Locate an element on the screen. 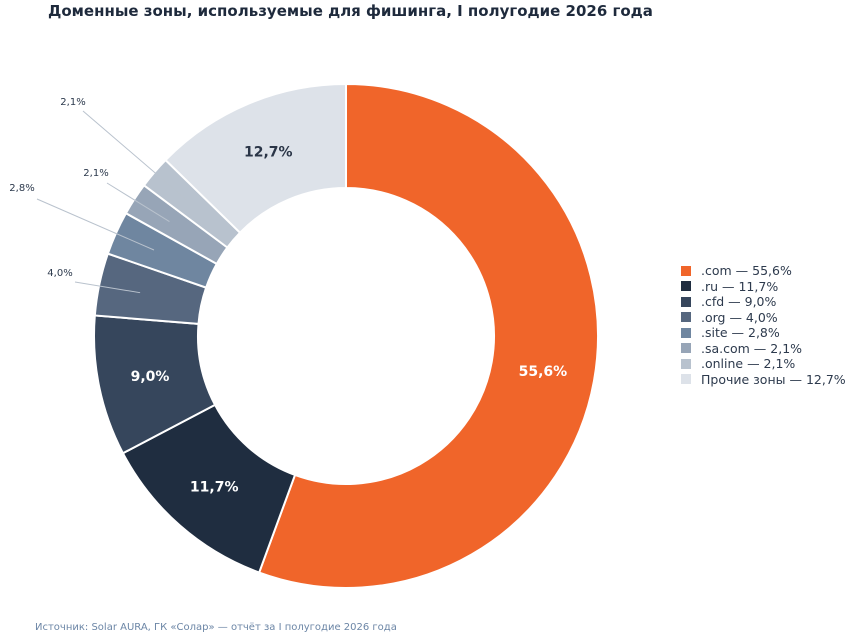 This screenshot has width=850, height=639. legend-item: Прочие зоны — 12,7% is located at coordinates (763, 380).